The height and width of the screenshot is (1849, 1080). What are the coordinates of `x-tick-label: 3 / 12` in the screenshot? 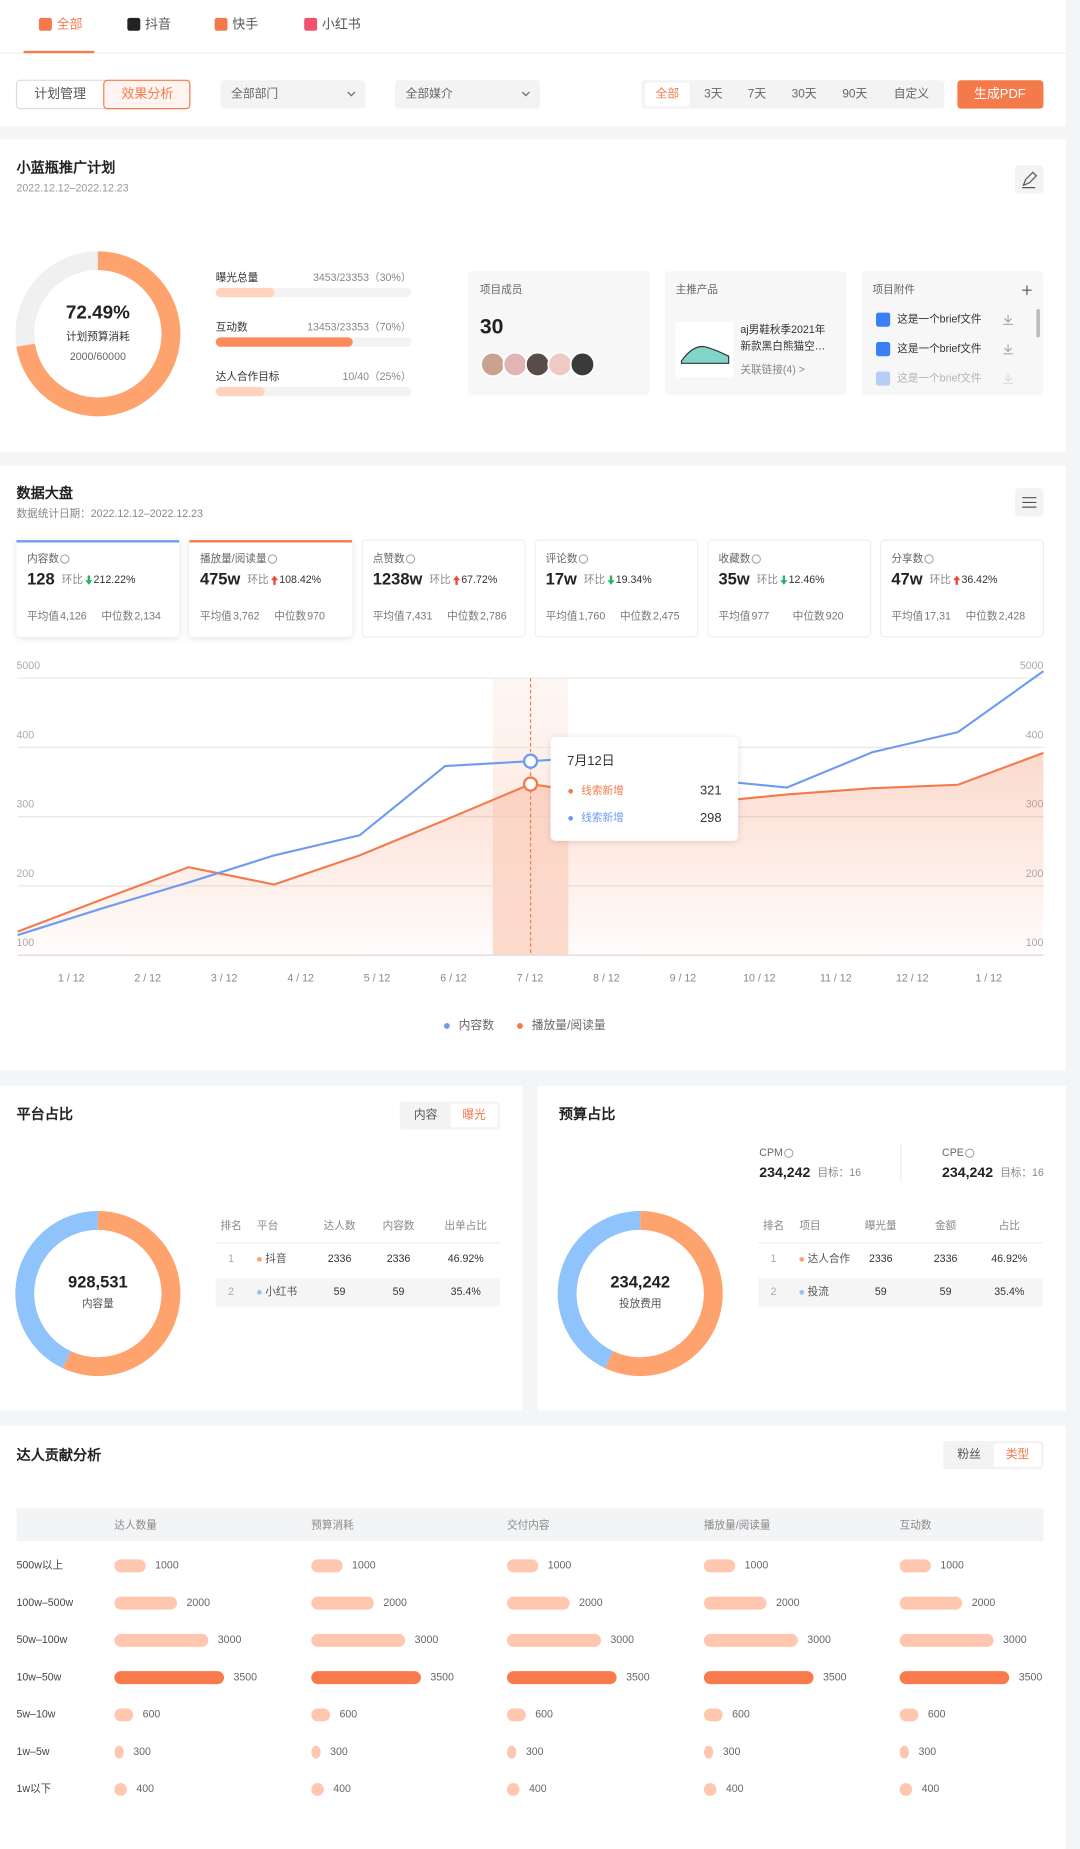 It's located at (224, 979).